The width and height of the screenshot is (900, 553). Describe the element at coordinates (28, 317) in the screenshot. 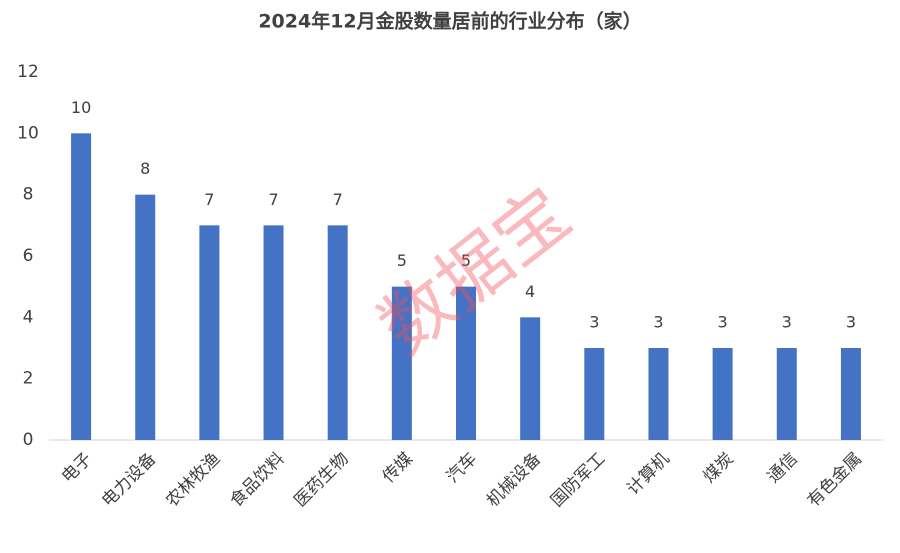

I see `y-tick-label: 4` at that location.